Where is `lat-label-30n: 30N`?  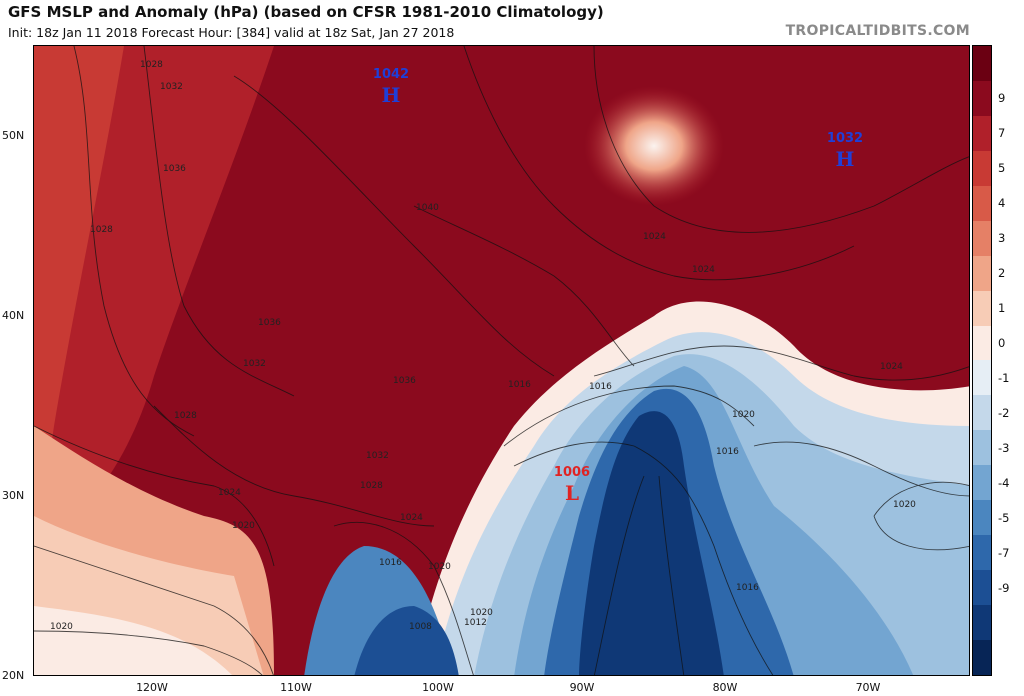 lat-label-30n: 30N is located at coordinates (13, 495).